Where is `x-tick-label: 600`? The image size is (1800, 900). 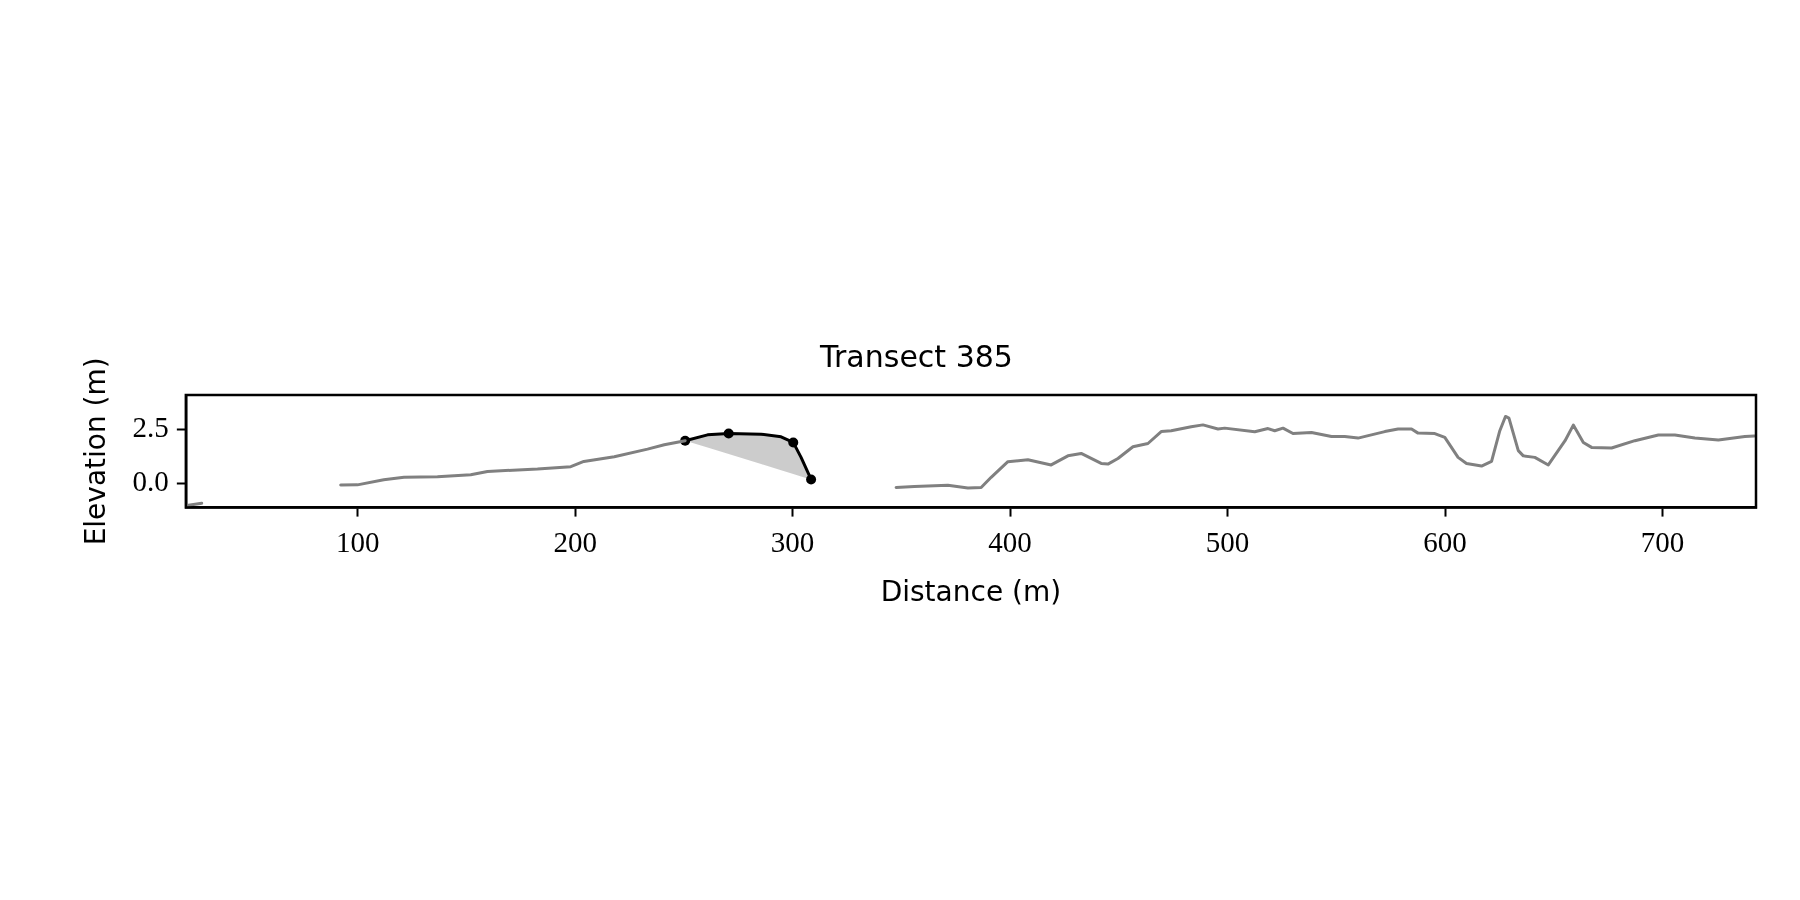
x-tick-label: 600 is located at coordinates (1445, 541).